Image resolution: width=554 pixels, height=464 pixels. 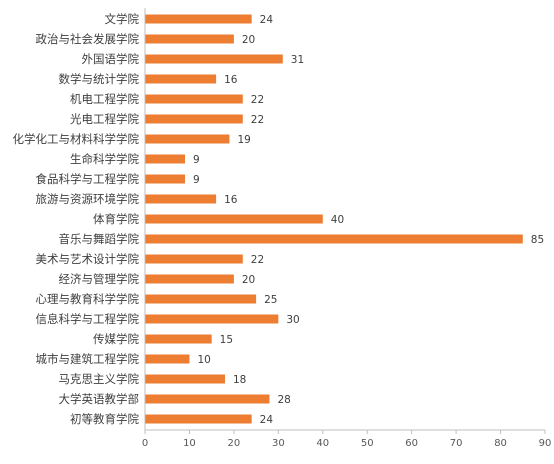 What do you see at coordinates (88, 359) in the screenshot?
I see `category-label: 城市与建筑工程学院` at bounding box center [88, 359].